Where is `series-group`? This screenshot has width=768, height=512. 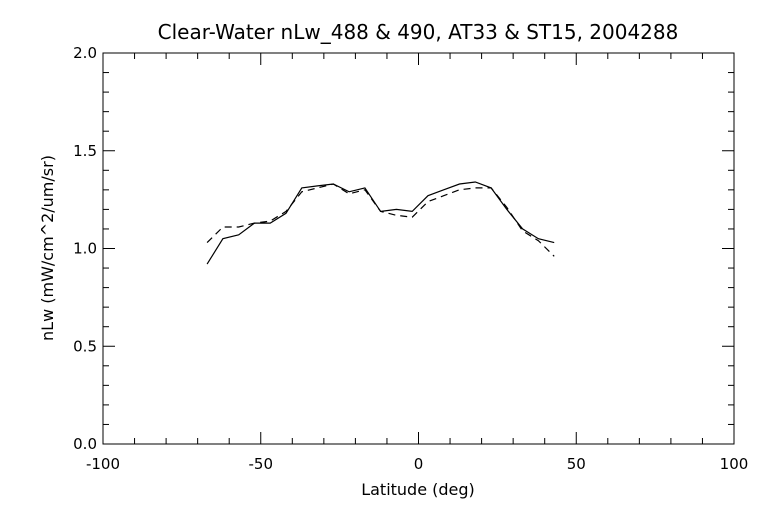 series-group is located at coordinates (380, 223).